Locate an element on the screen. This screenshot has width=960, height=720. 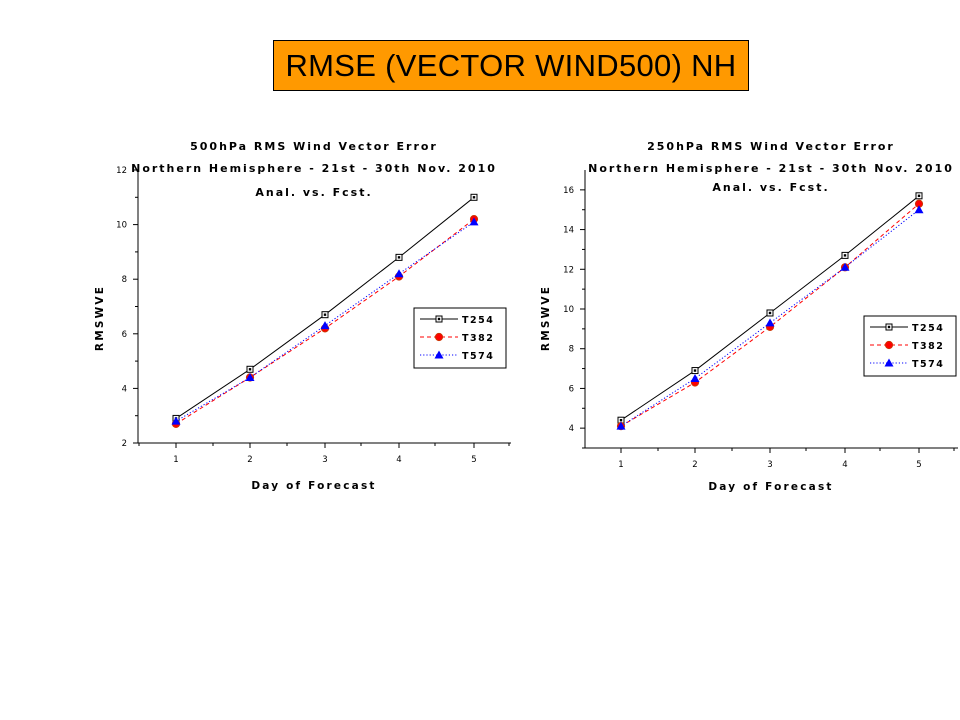
series-T254 is located at coordinates (770, 308).